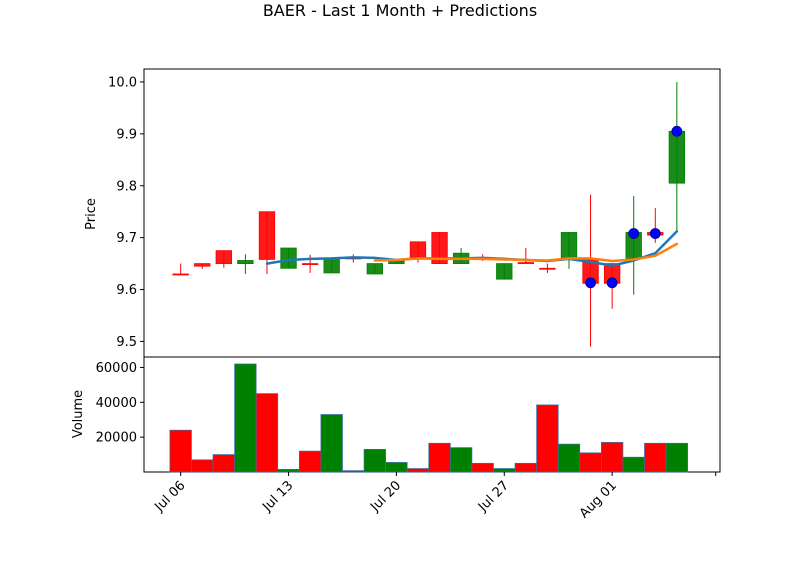 The image size is (800, 575). I want to click on price-y-tick-label: 10.0, so click(122, 82).